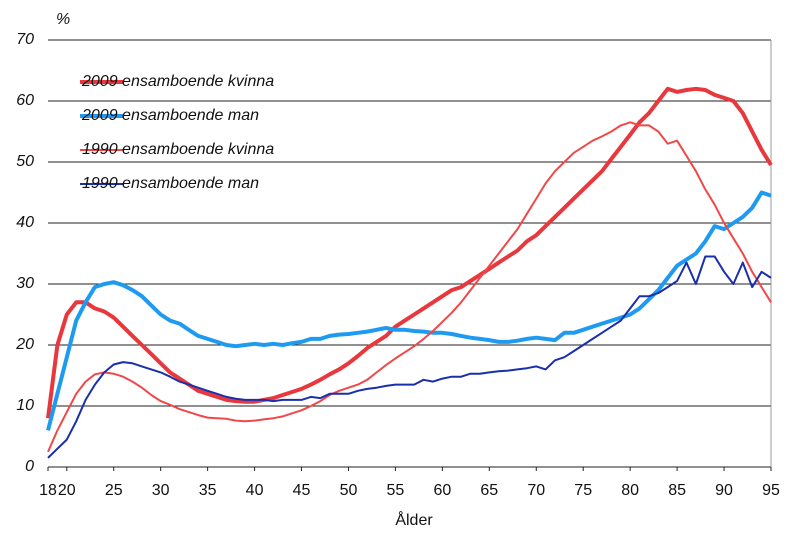 This screenshot has width=787, height=534. What do you see at coordinates (170, 183) in the screenshot?
I see `legend-label: 1990 ensamboende man` at bounding box center [170, 183].